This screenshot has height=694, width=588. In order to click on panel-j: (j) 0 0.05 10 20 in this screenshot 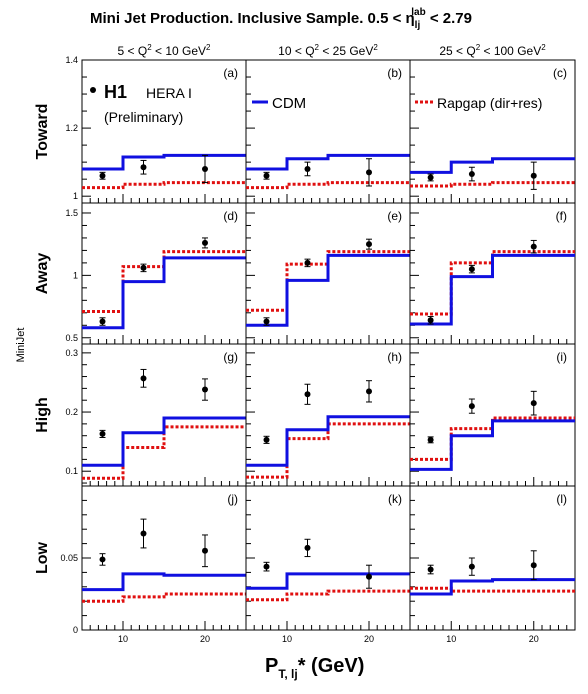, I will do `click(153, 564)`.